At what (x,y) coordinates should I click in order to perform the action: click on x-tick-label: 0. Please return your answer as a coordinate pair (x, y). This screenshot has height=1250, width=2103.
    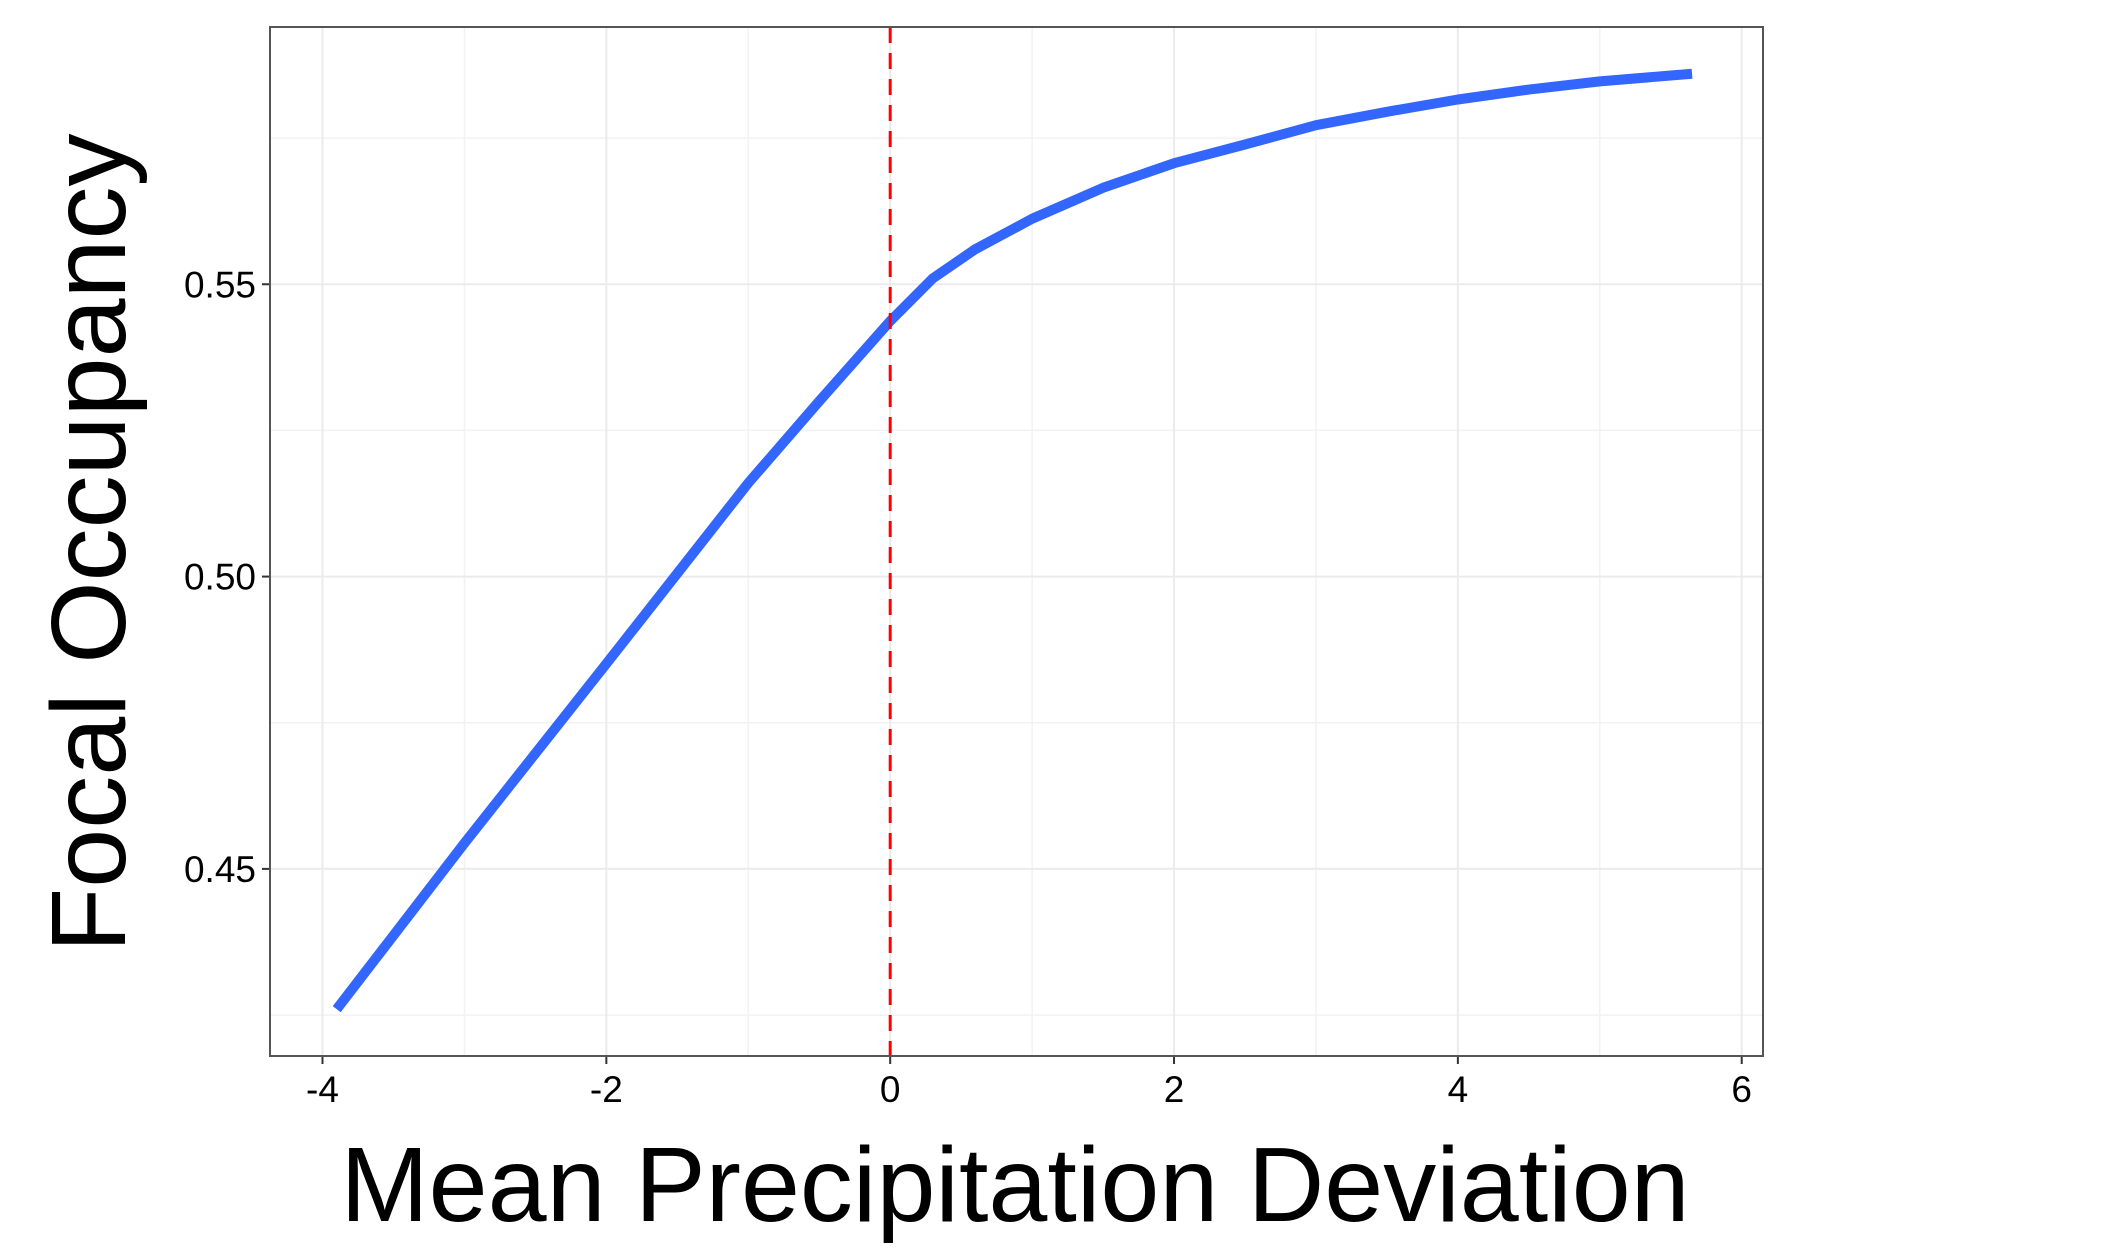
    Looking at the image, I should click on (890, 1089).